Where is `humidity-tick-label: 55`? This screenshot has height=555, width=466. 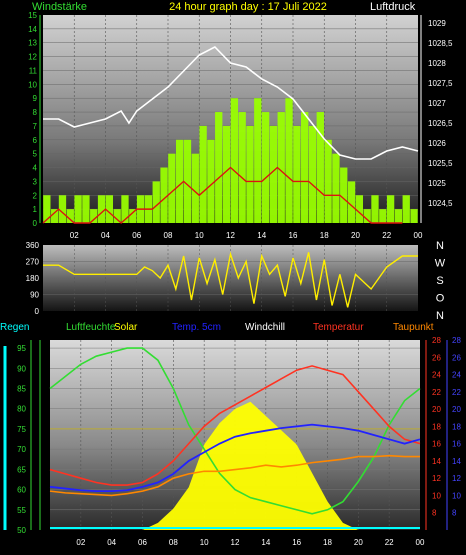
humidity-tick-label: 55 is located at coordinates (21, 510).